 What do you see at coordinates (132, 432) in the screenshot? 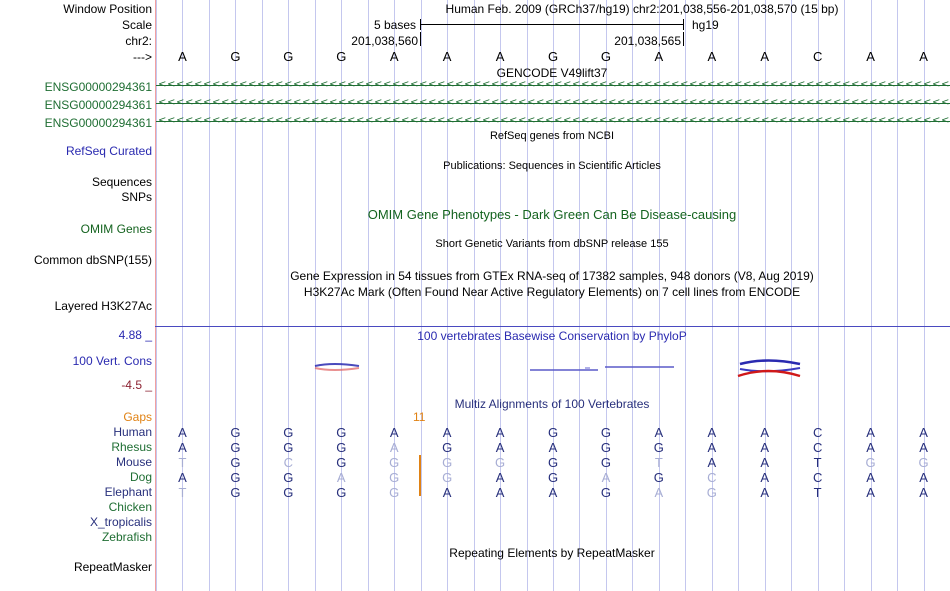
I see `species-label-human: Human` at bounding box center [132, 432].